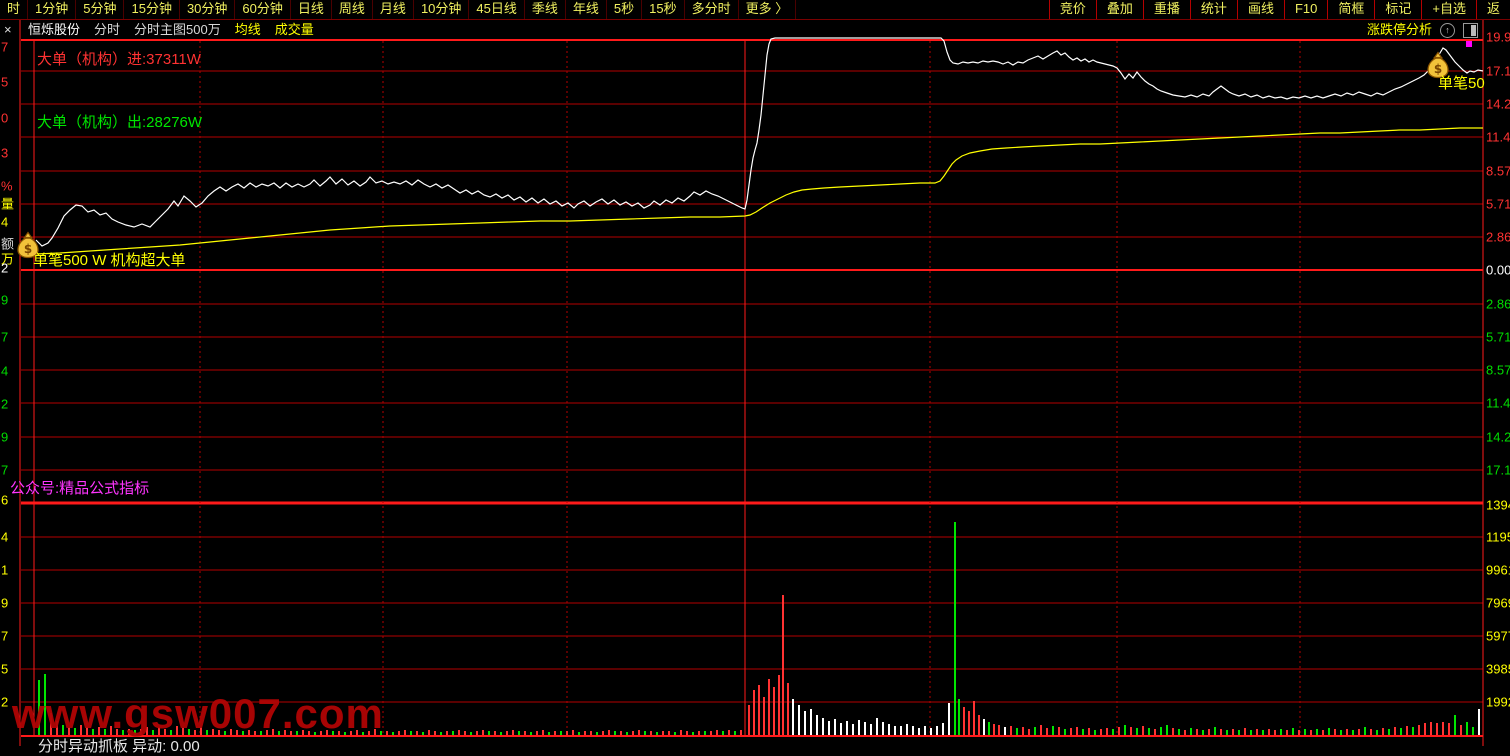  What do you see at coordinates (497, 9) in the screenshot?
I see `menu-item-period-10: 45日线` at bounding box center [497, 9].